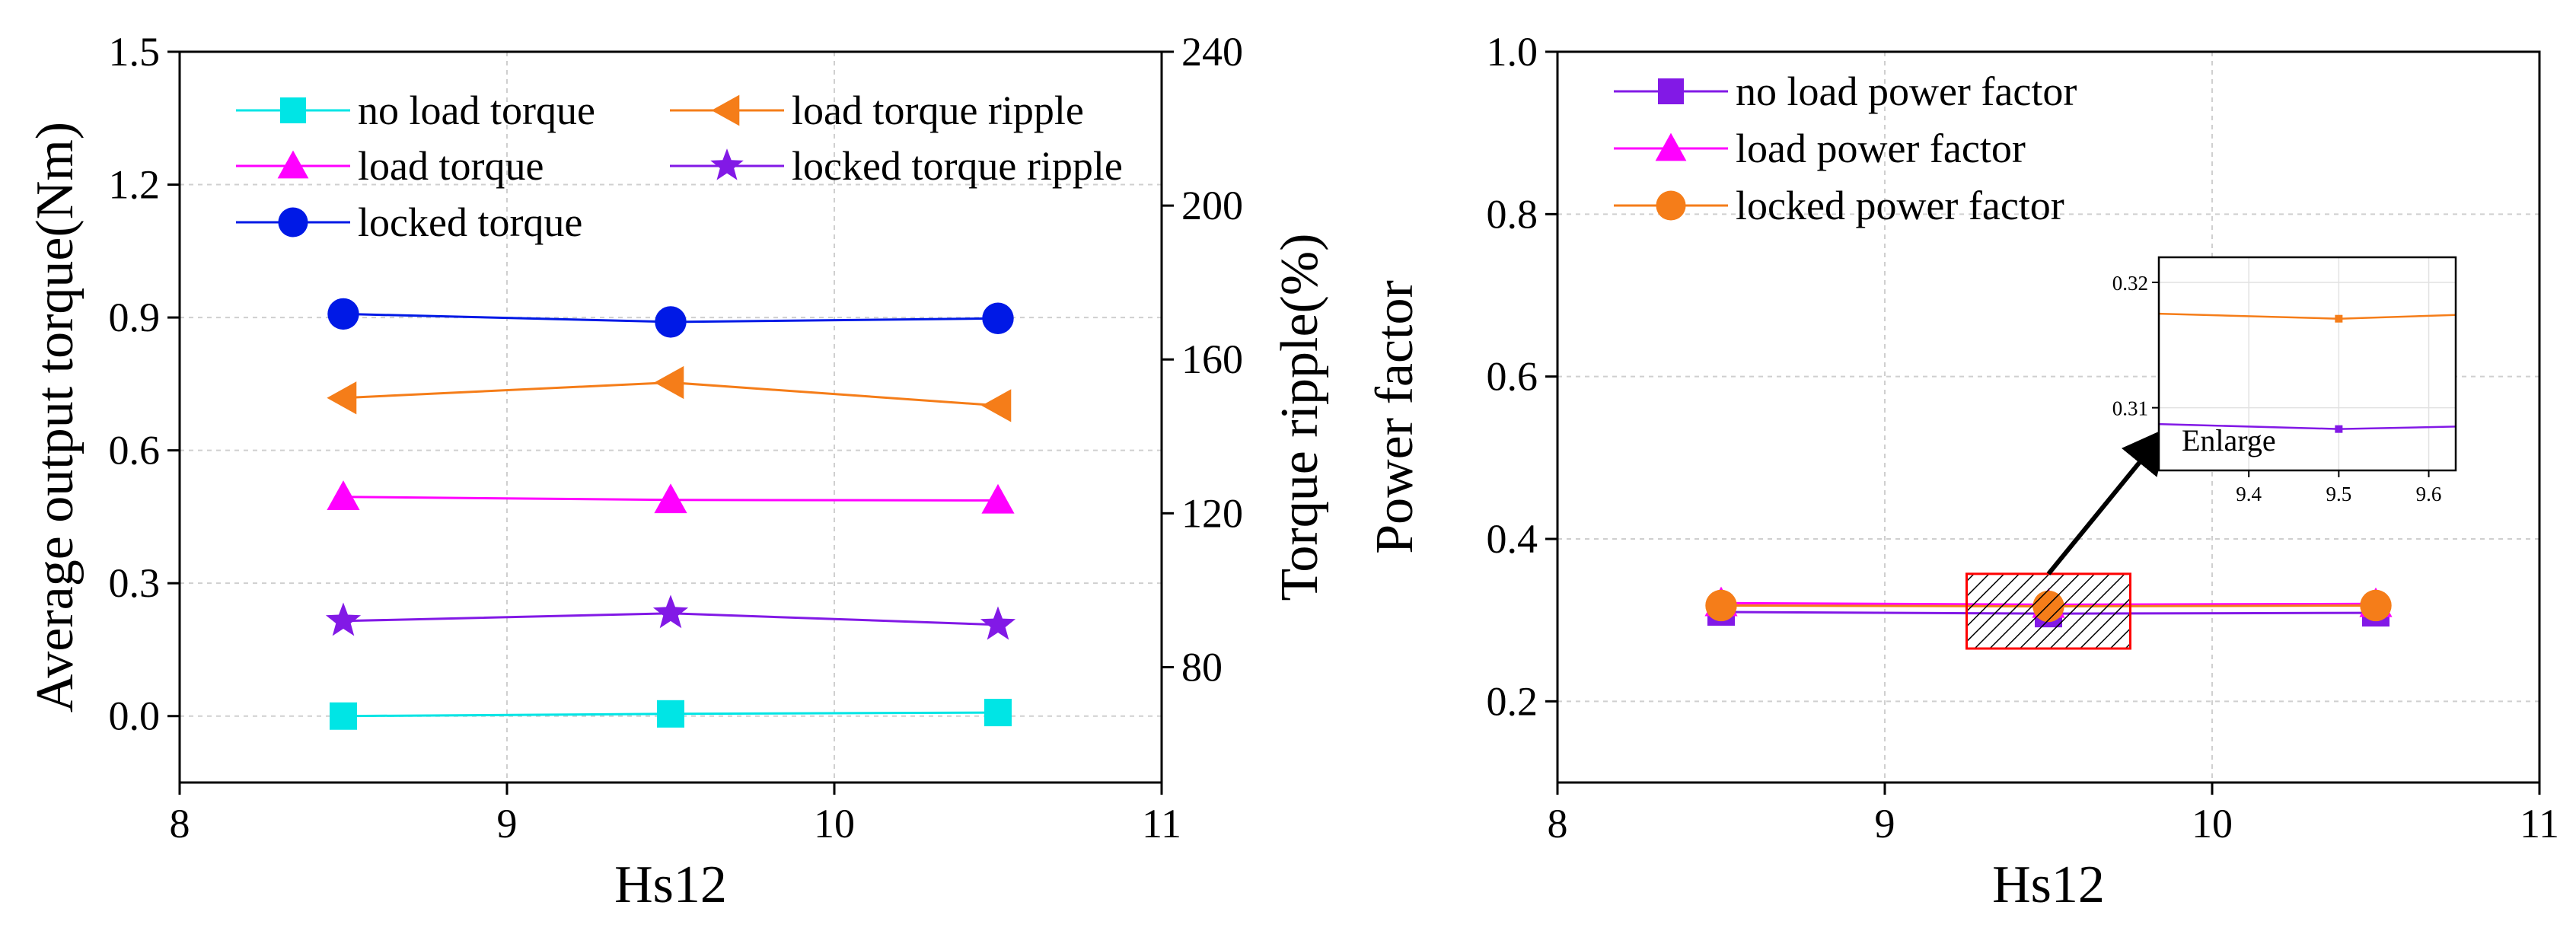 Image resolution: width=2576 pixels, height=934 pixels. What do you see at coordinates (55, 417) in the screenshot?
I see `left-ylabel: Average output torque(Nm)` at bounding box center [55, 417].